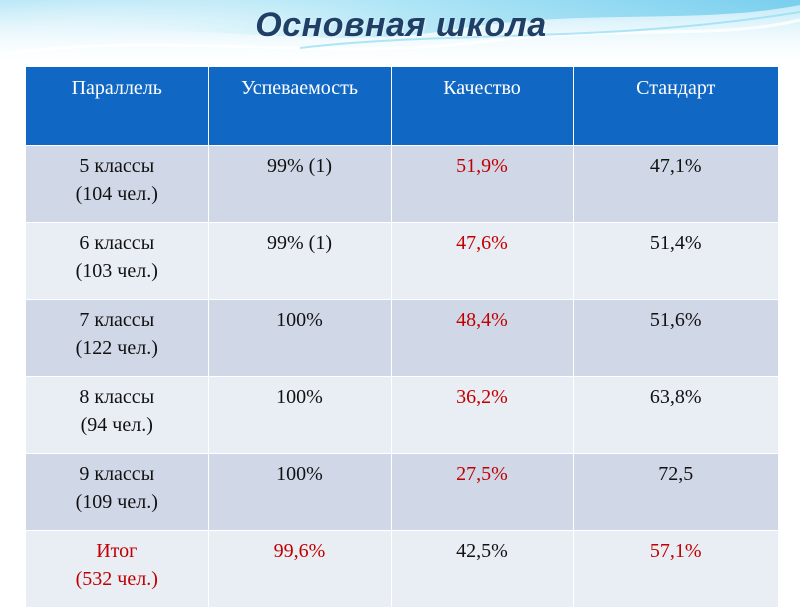  I want to click on quality-cell: 42,5%, so click(482, 569).